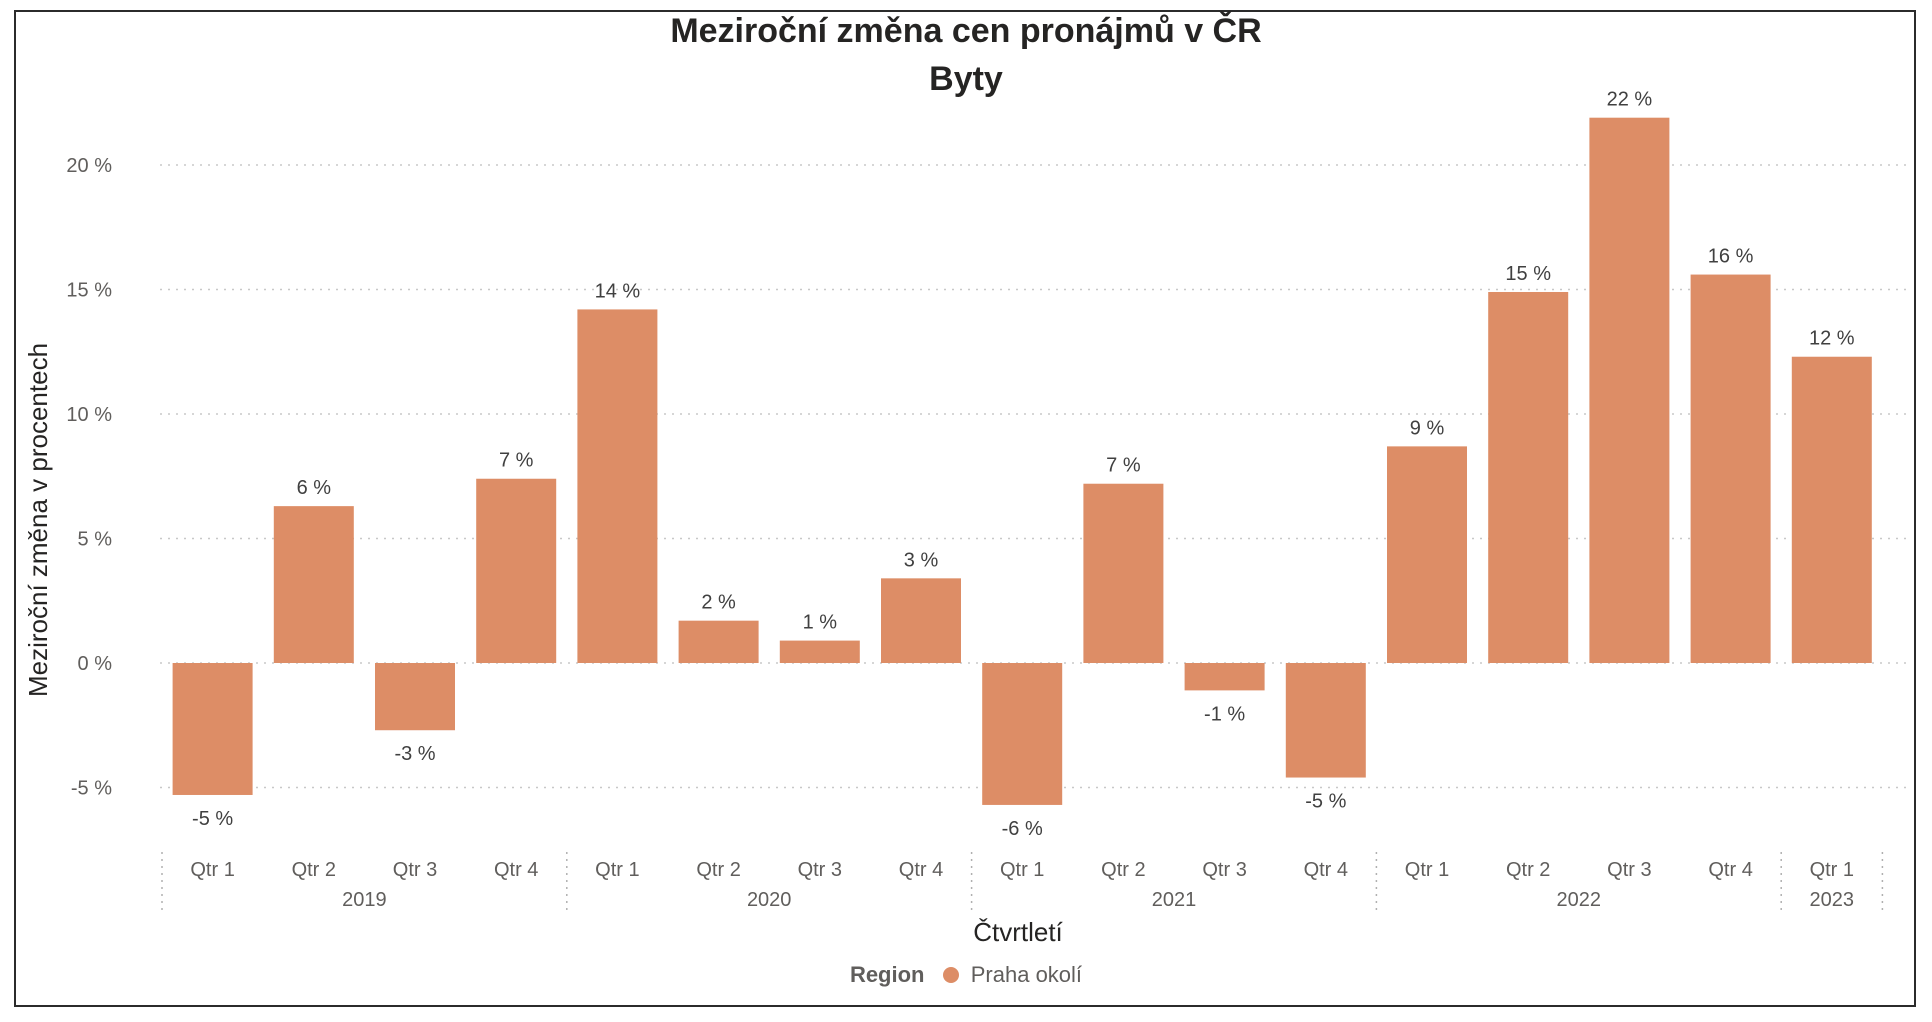 The width and height of the screenshot is (1932, 1022). I want to click on y-tick-label: 0 %, so click(95, 664).